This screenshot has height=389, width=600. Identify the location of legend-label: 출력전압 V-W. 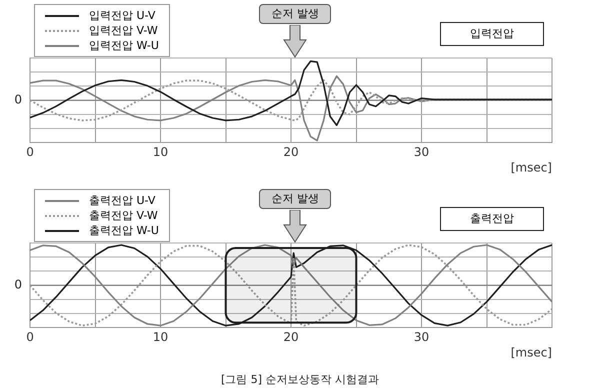
(123, 215).